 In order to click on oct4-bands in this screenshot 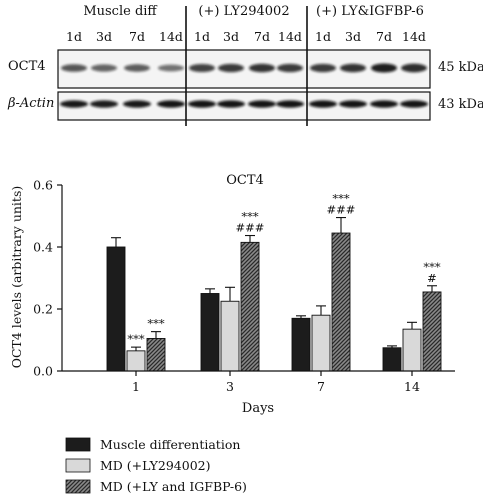, I will do `click(244, 68)`.